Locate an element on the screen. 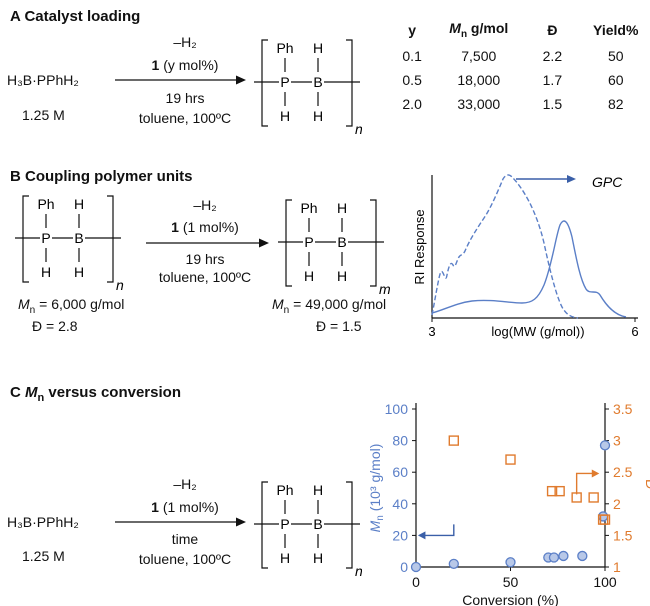 Image resolution: width=650 pixels, height=606 pixels. panel-a-conditions: toluene, 100ºC is located at coordinates (185, 118).